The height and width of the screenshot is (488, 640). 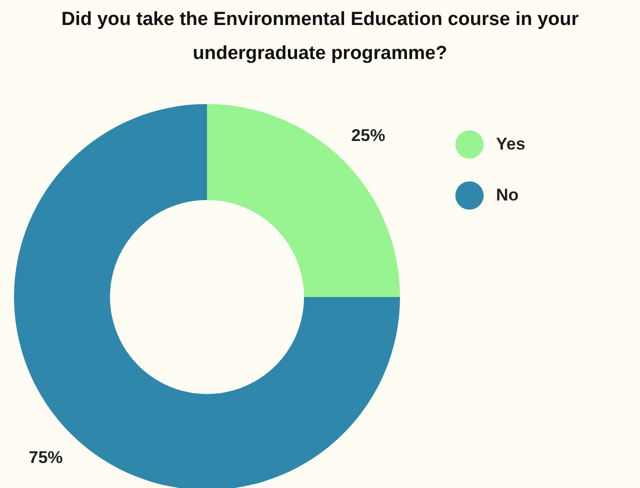 I want to click on legend-label: No, so click(x=507, y=195).